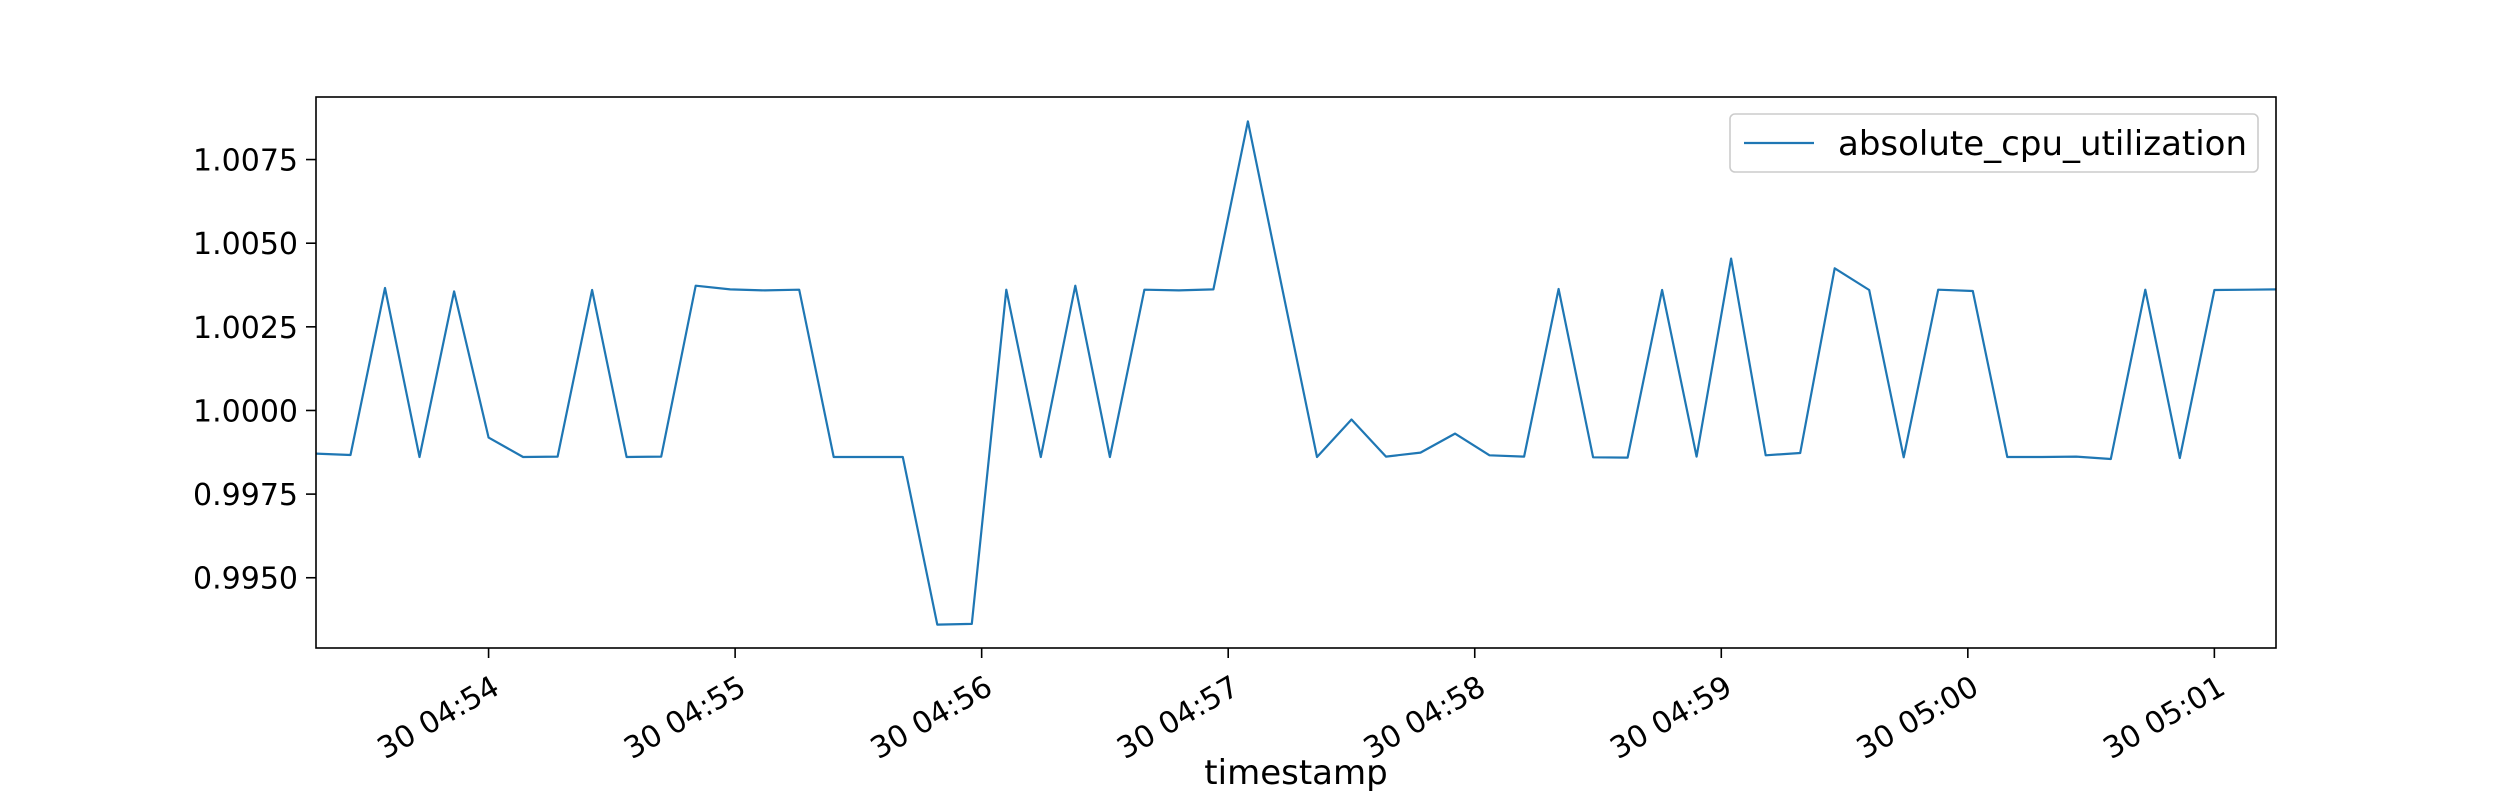 The image size is (2500, 800). Describe the element at coordinates (245, 411) in the screenshot. I see `y-tick-label: 1.0000` at that location.